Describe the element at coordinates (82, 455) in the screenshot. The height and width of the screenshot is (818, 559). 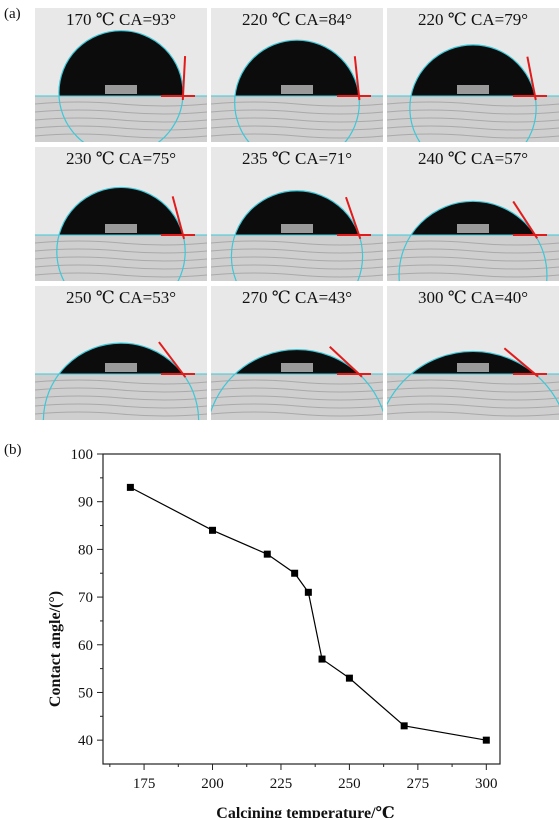
I see `y-tick-label: 100` at that location.